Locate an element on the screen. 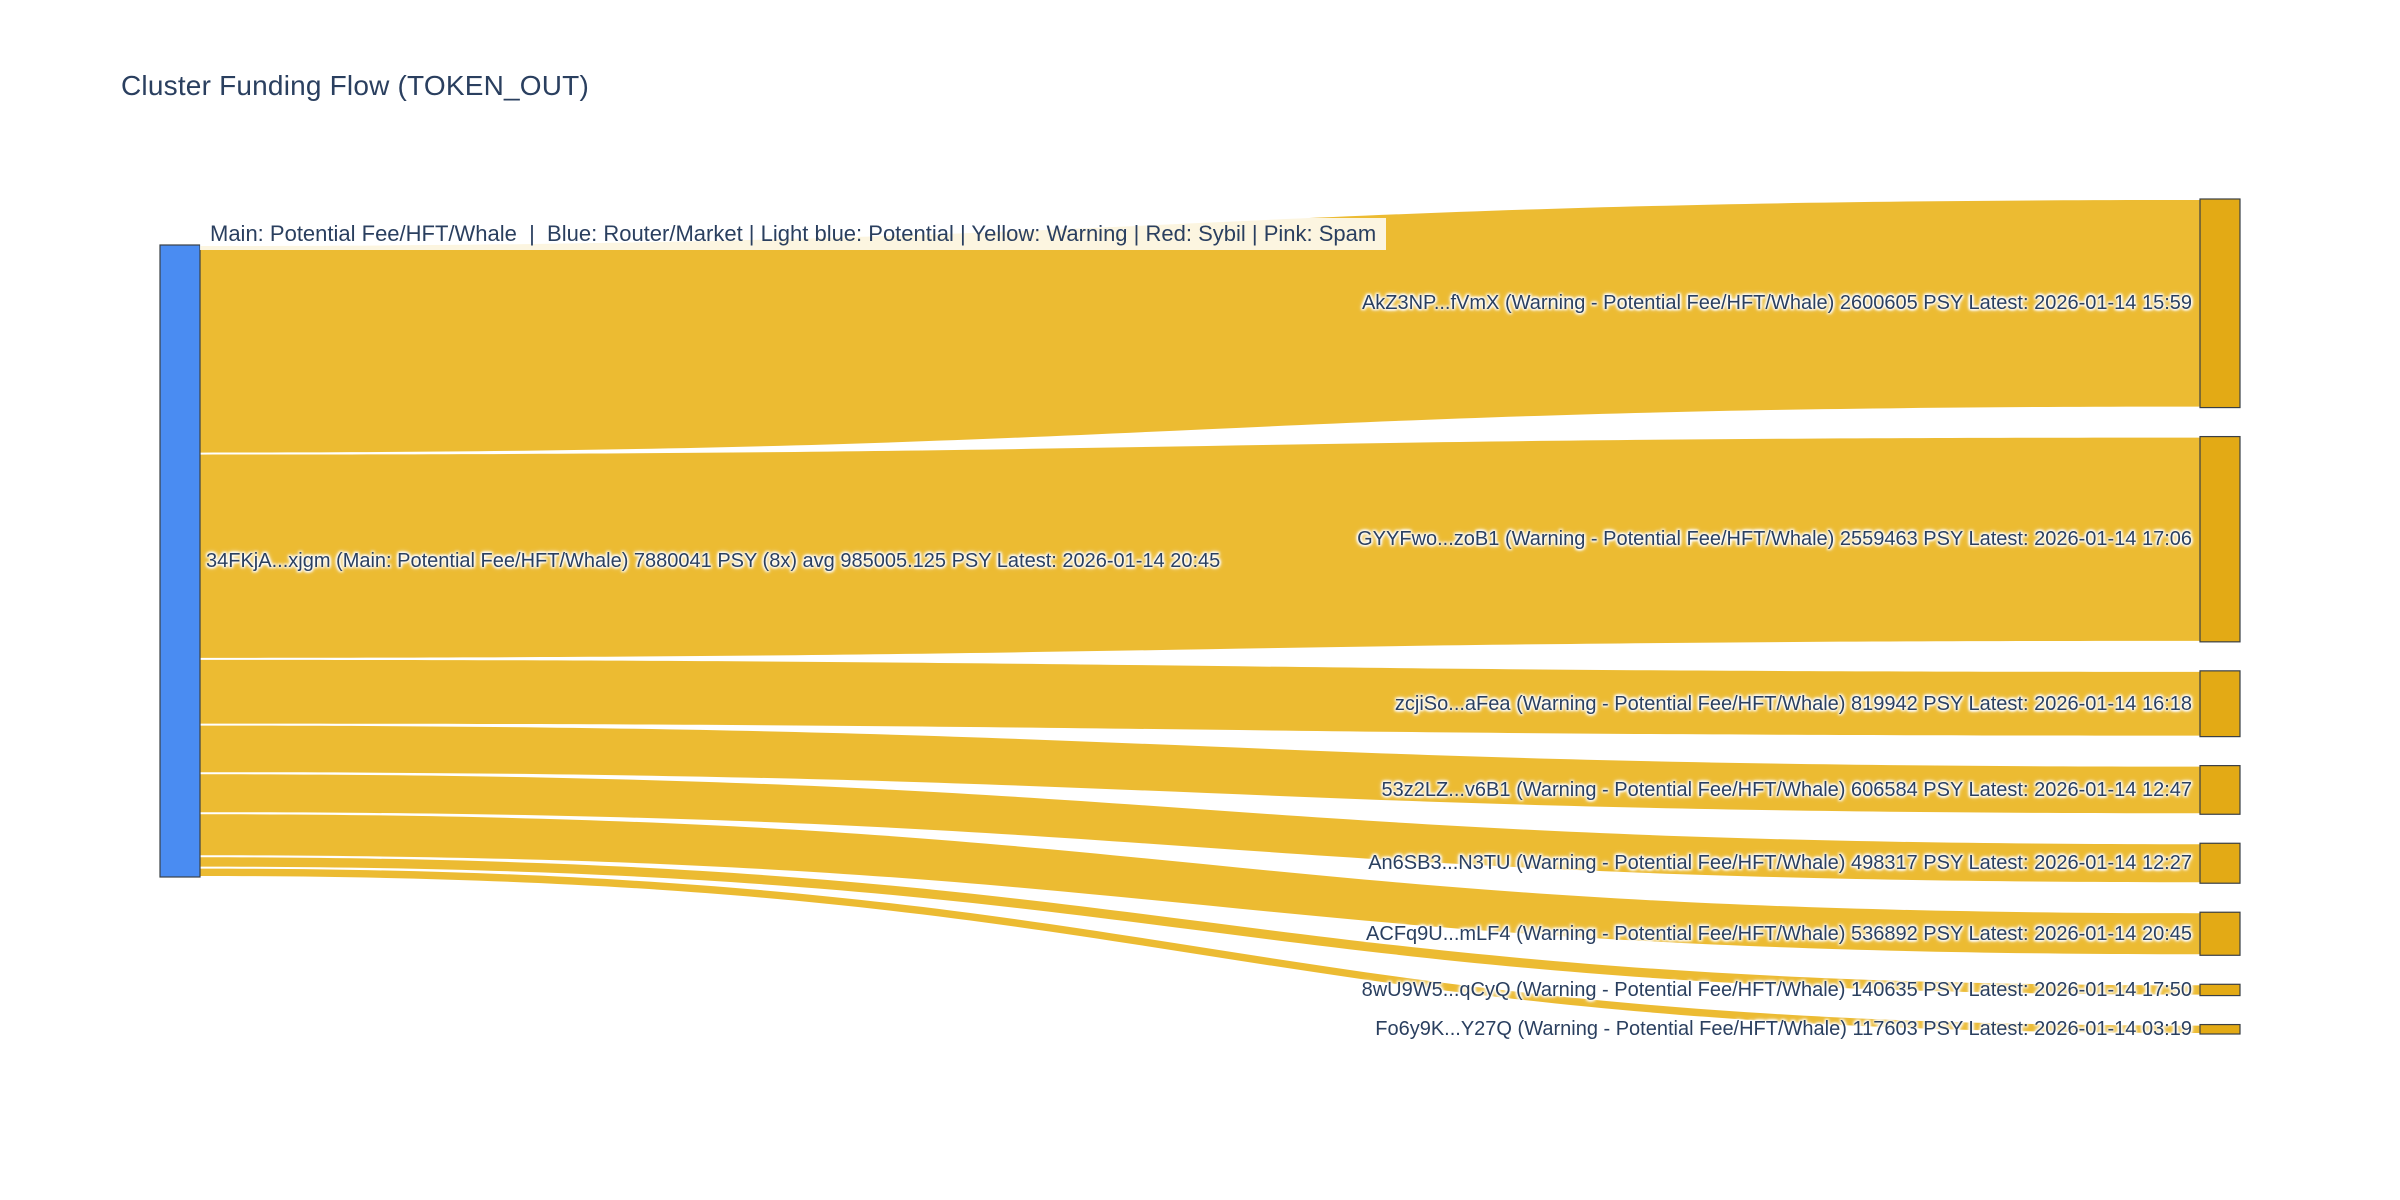 The image size is (2400, 1200). page-title: Cluster Funding Flow (TOKEN_OUT) is located at coordinates (355, 85).